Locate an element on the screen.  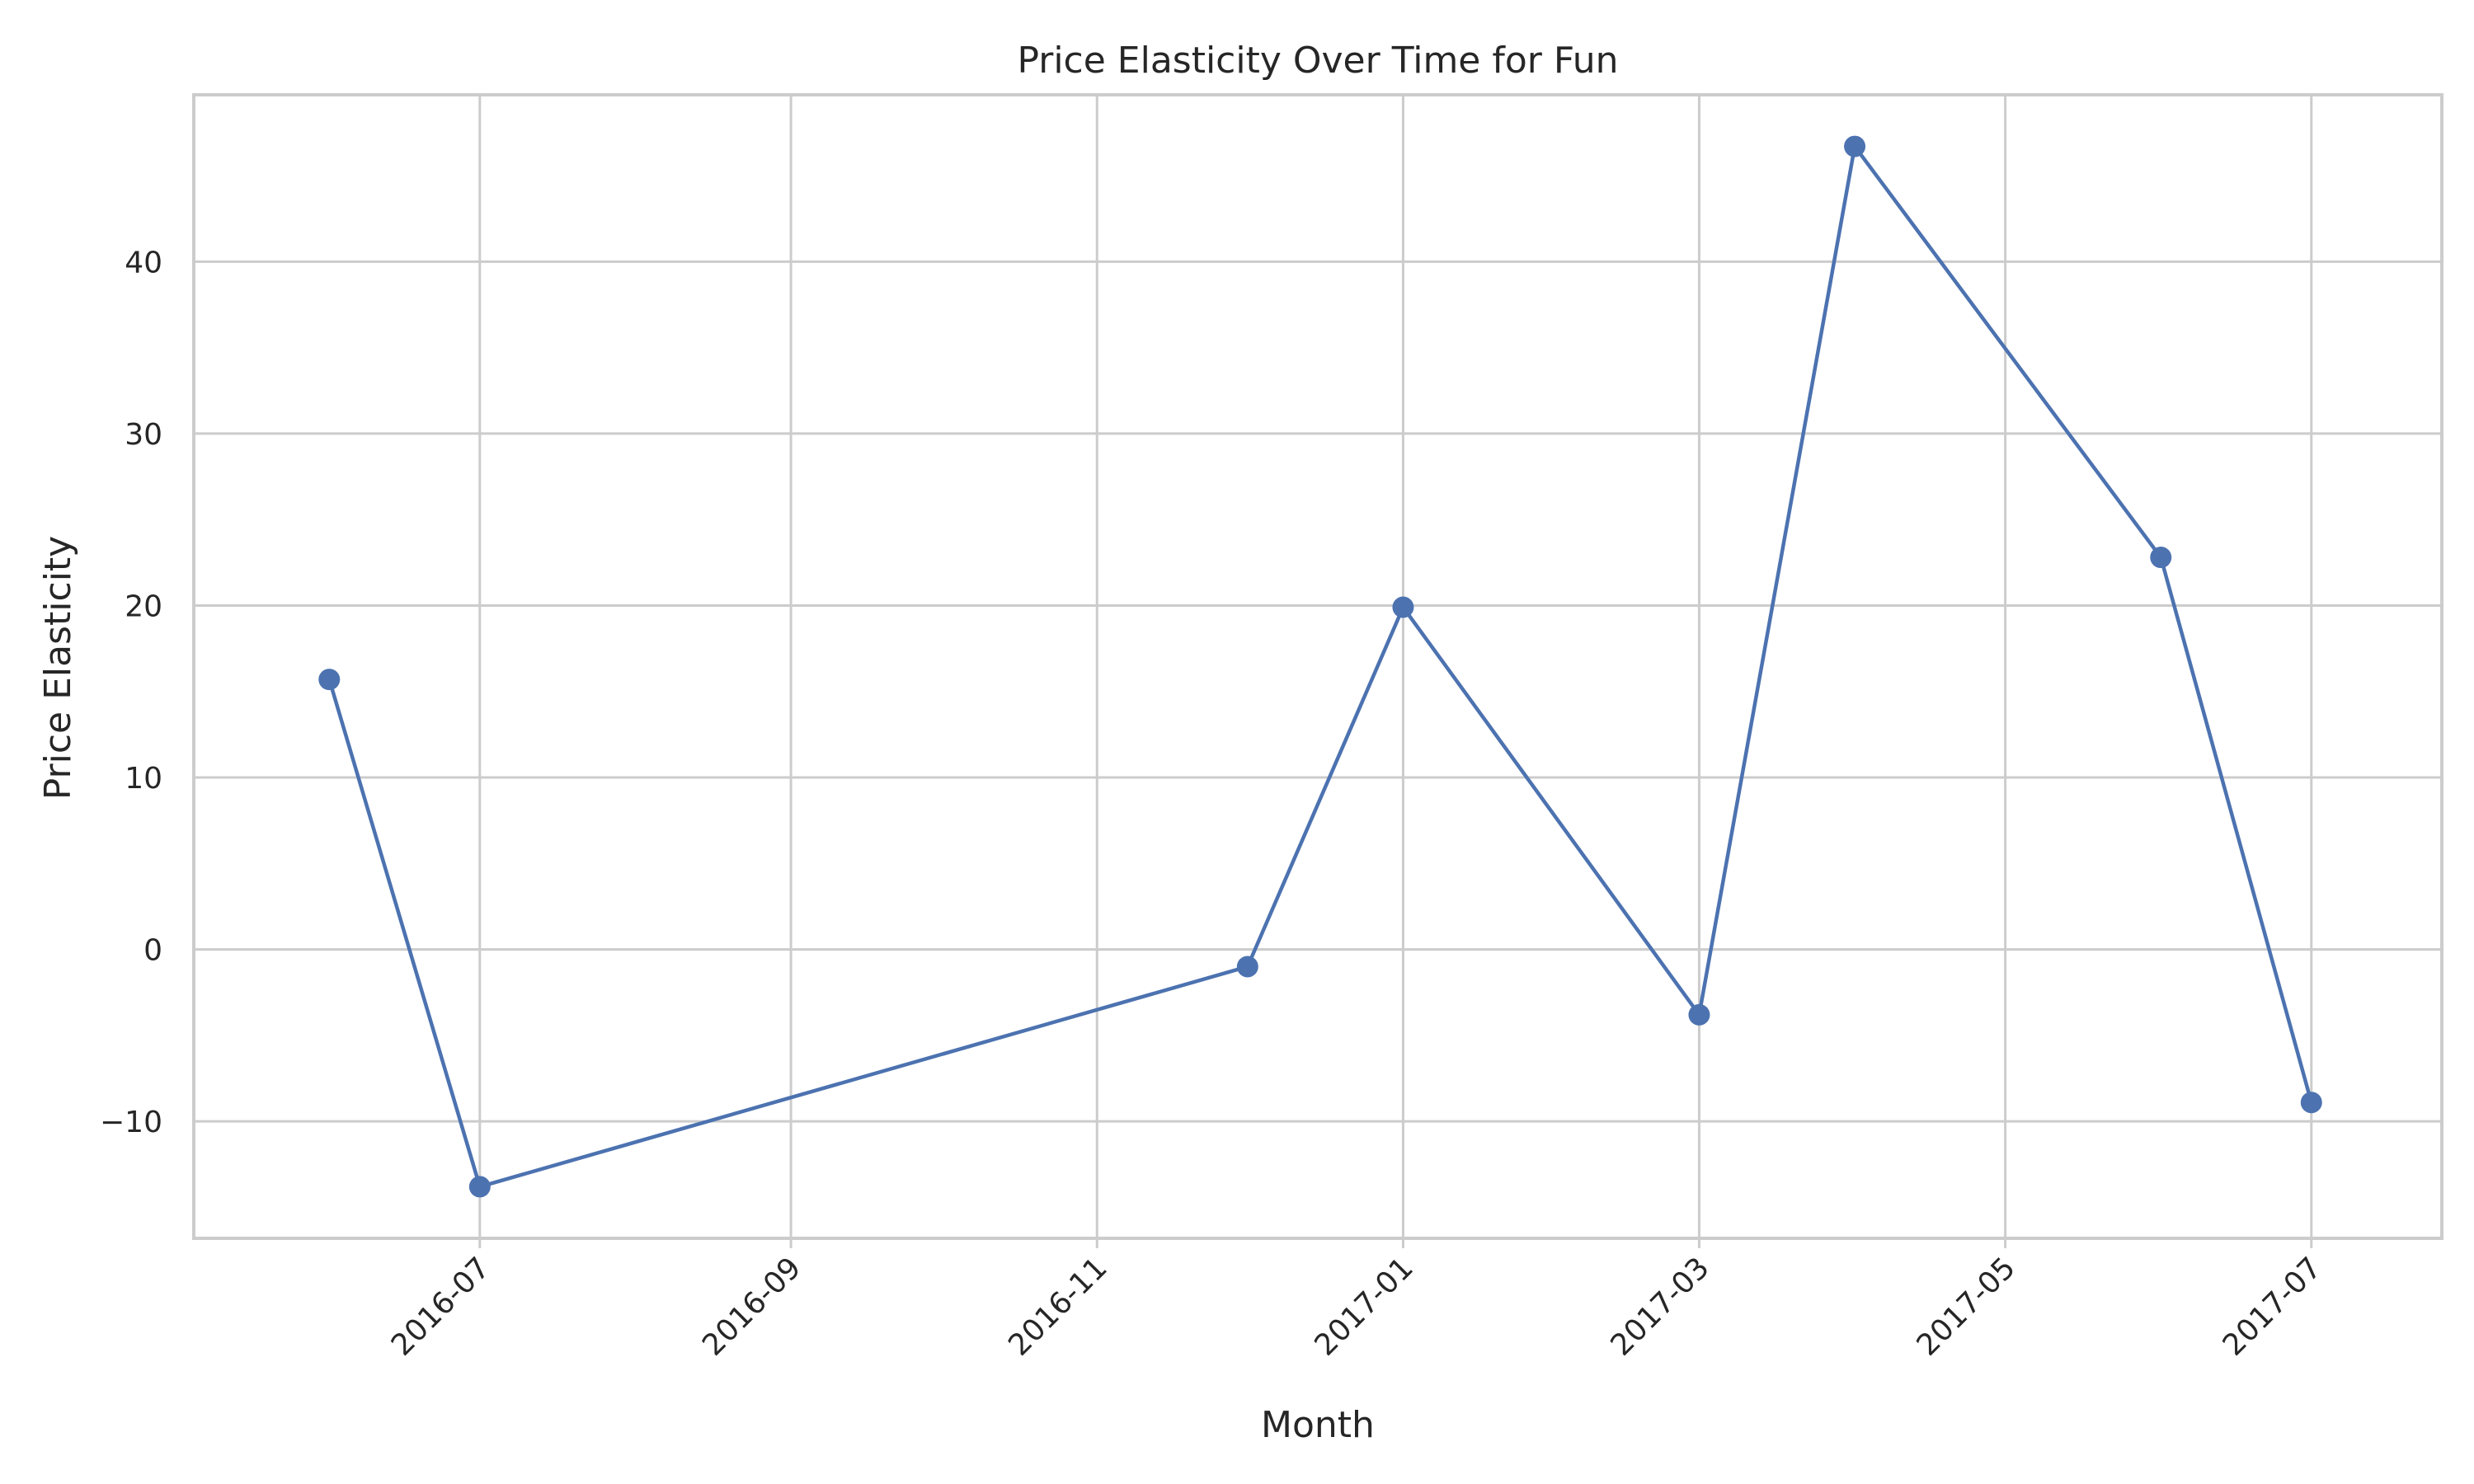
x-tick-label: 2017-01 is located at coordinates (1363, 1306).